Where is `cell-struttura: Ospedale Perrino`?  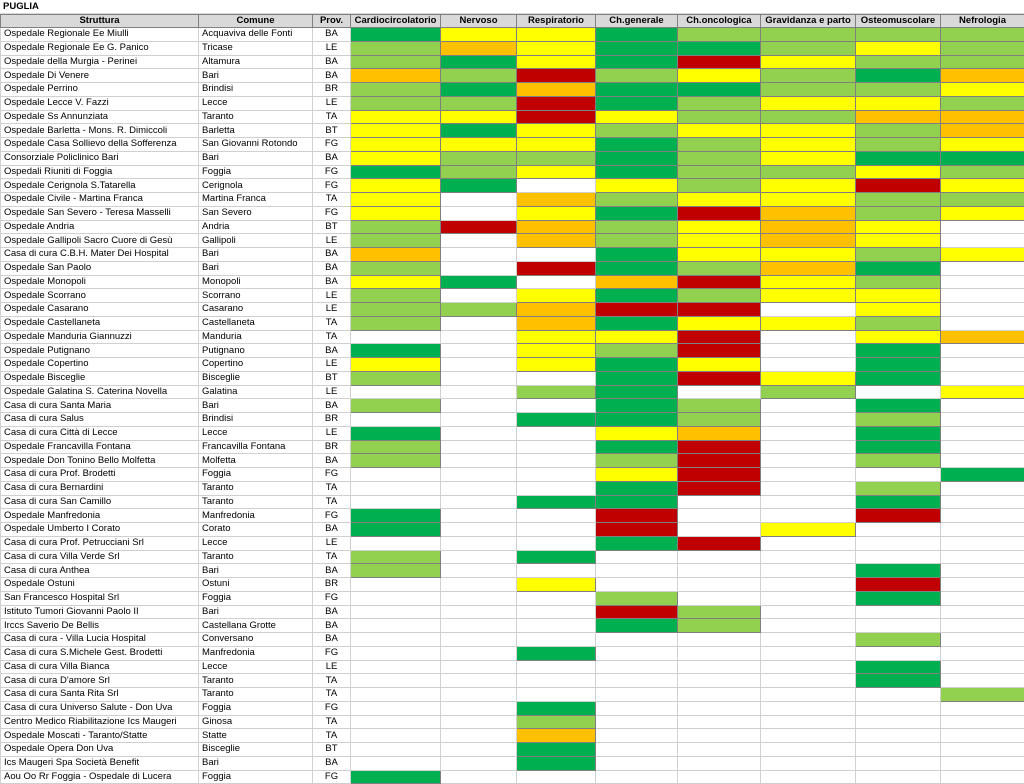 cell-struttura: Ospedale Perrino is located at coordinates (99, 89).